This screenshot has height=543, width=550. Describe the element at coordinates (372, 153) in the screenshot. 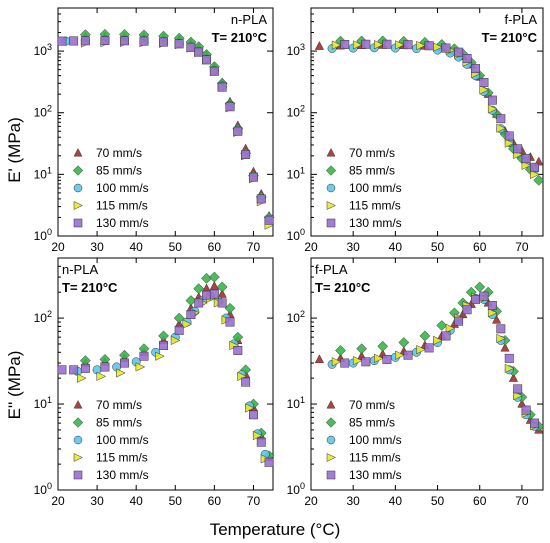

I see `legend-label: 70 mm/s` at that location.